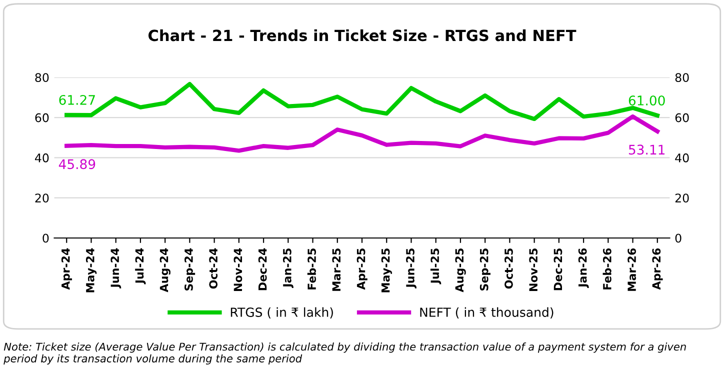 This screenshot has height=387, width=724. Describe the element at coordinates (281, 312) in the screenshot. I see `legend-label: RTGS ( in ₹ lakh)` at that location.